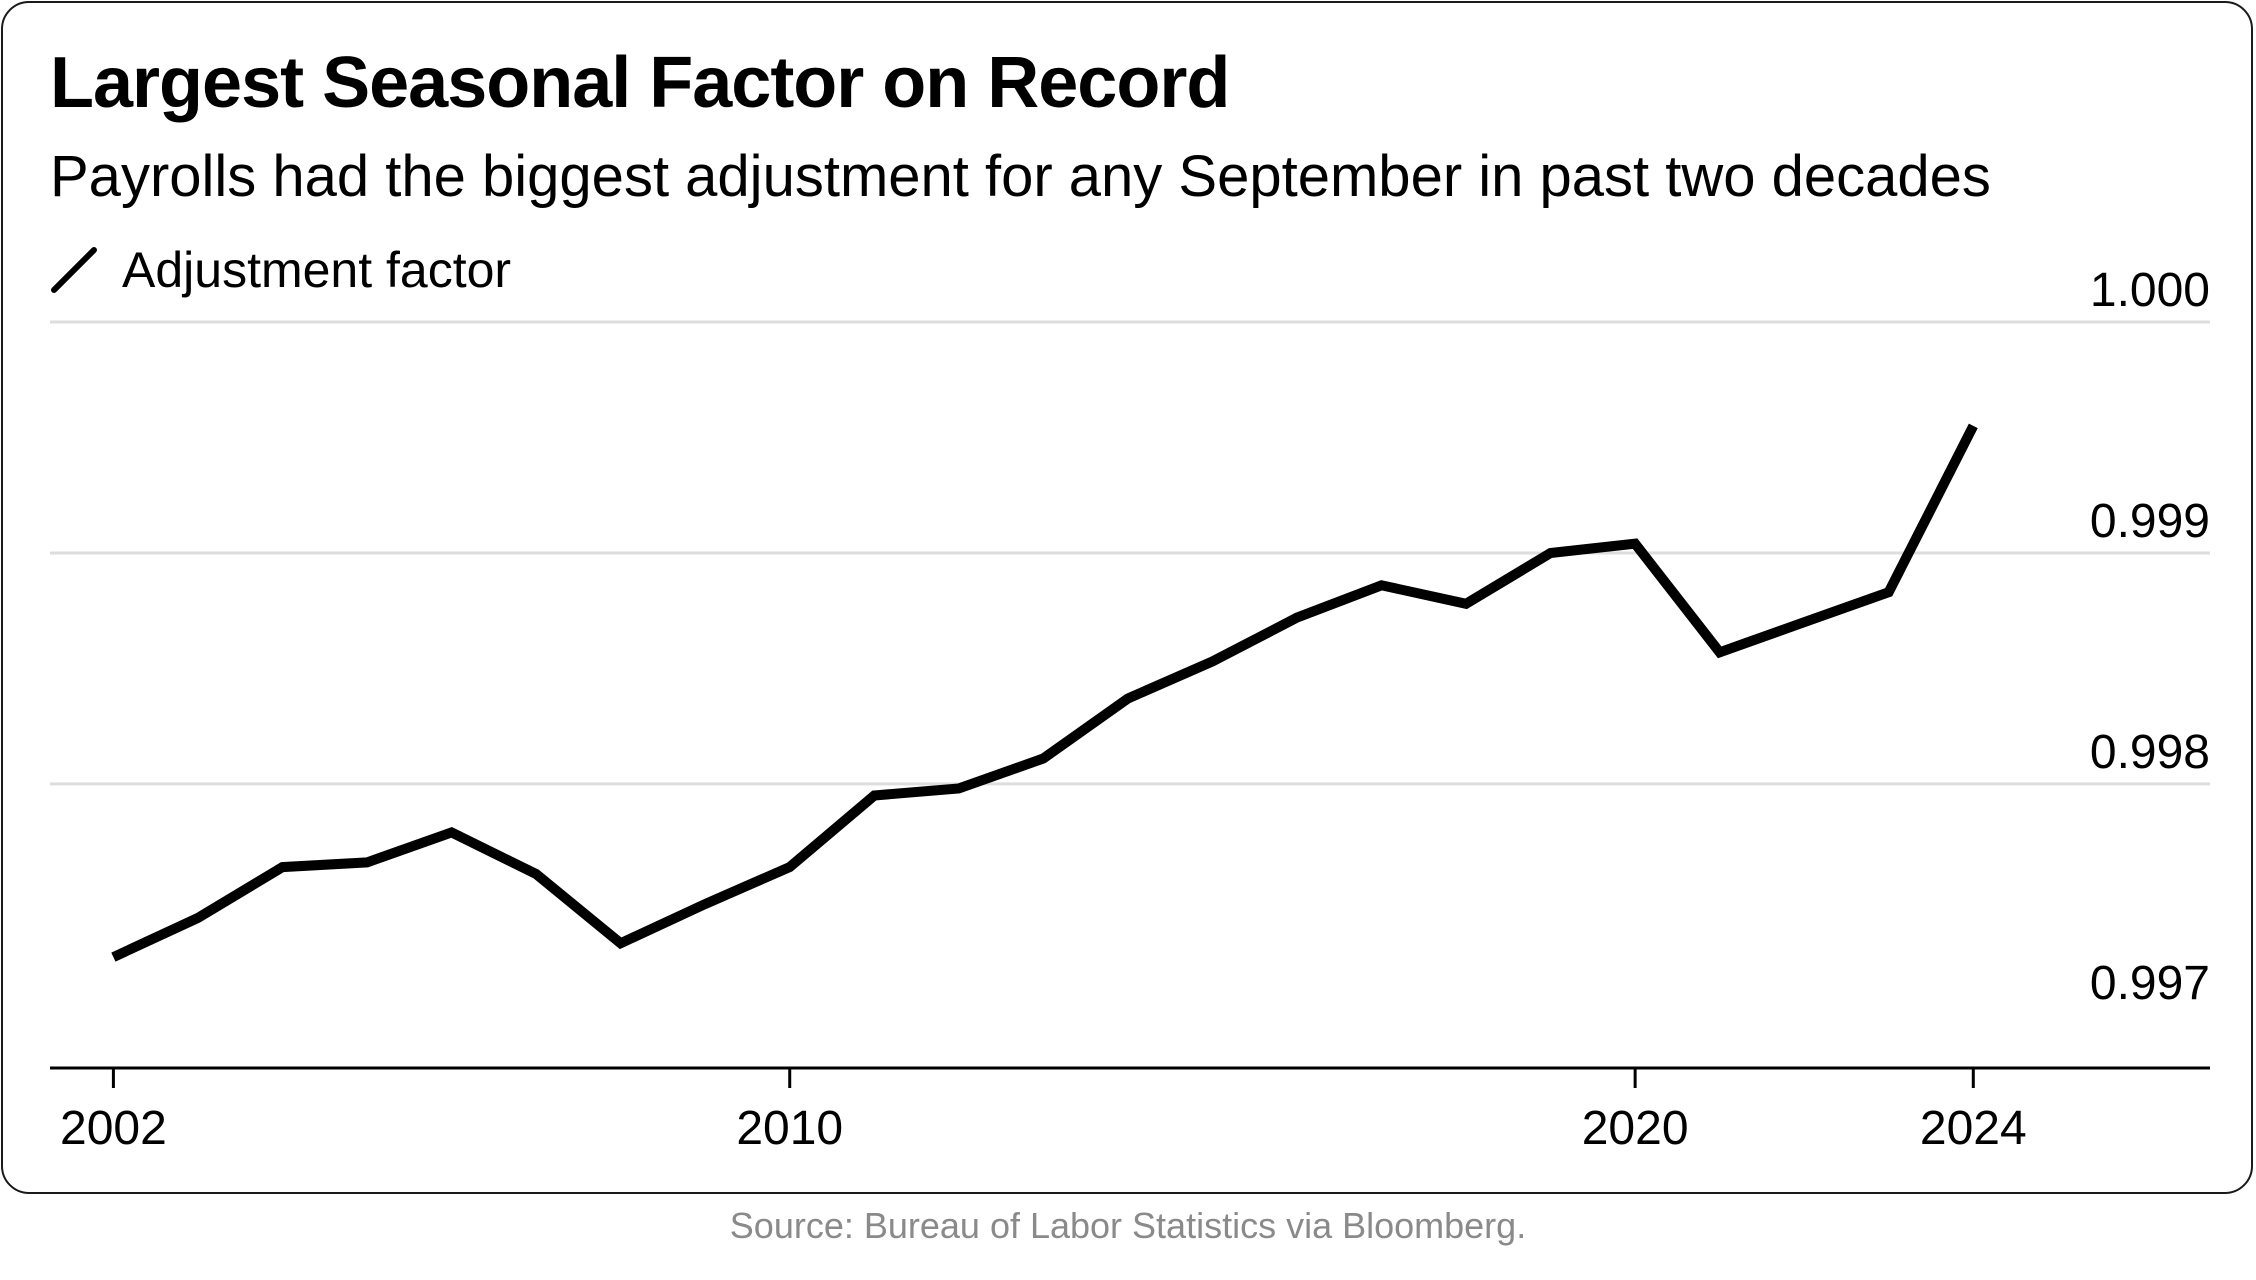  What do you see at coordinates (317, 270) in the screenshot?
I see `legend-label: Adjustment factor` at bounding box center [317, 270].